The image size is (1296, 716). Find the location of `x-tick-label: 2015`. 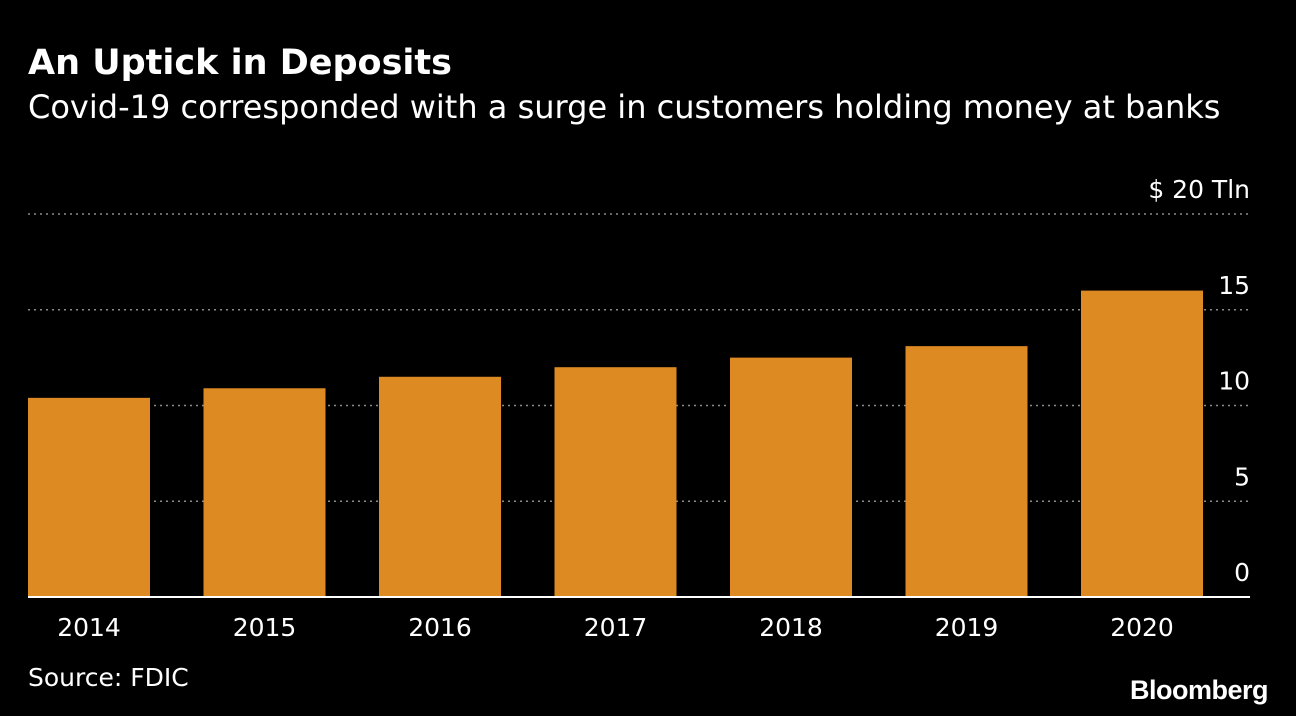

x-tick-label: 2015 is located at coordinates (265, 627).